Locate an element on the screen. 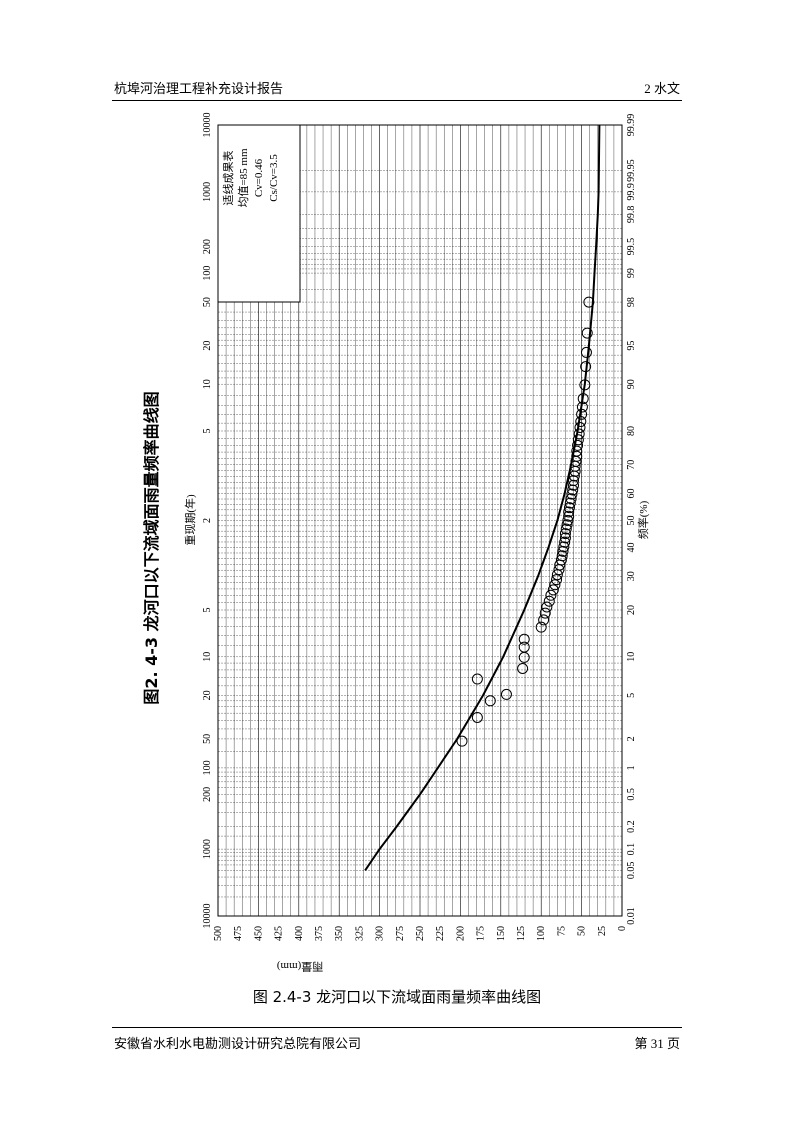  freq-tick-label: 80 is located at coordinates (631, 431).